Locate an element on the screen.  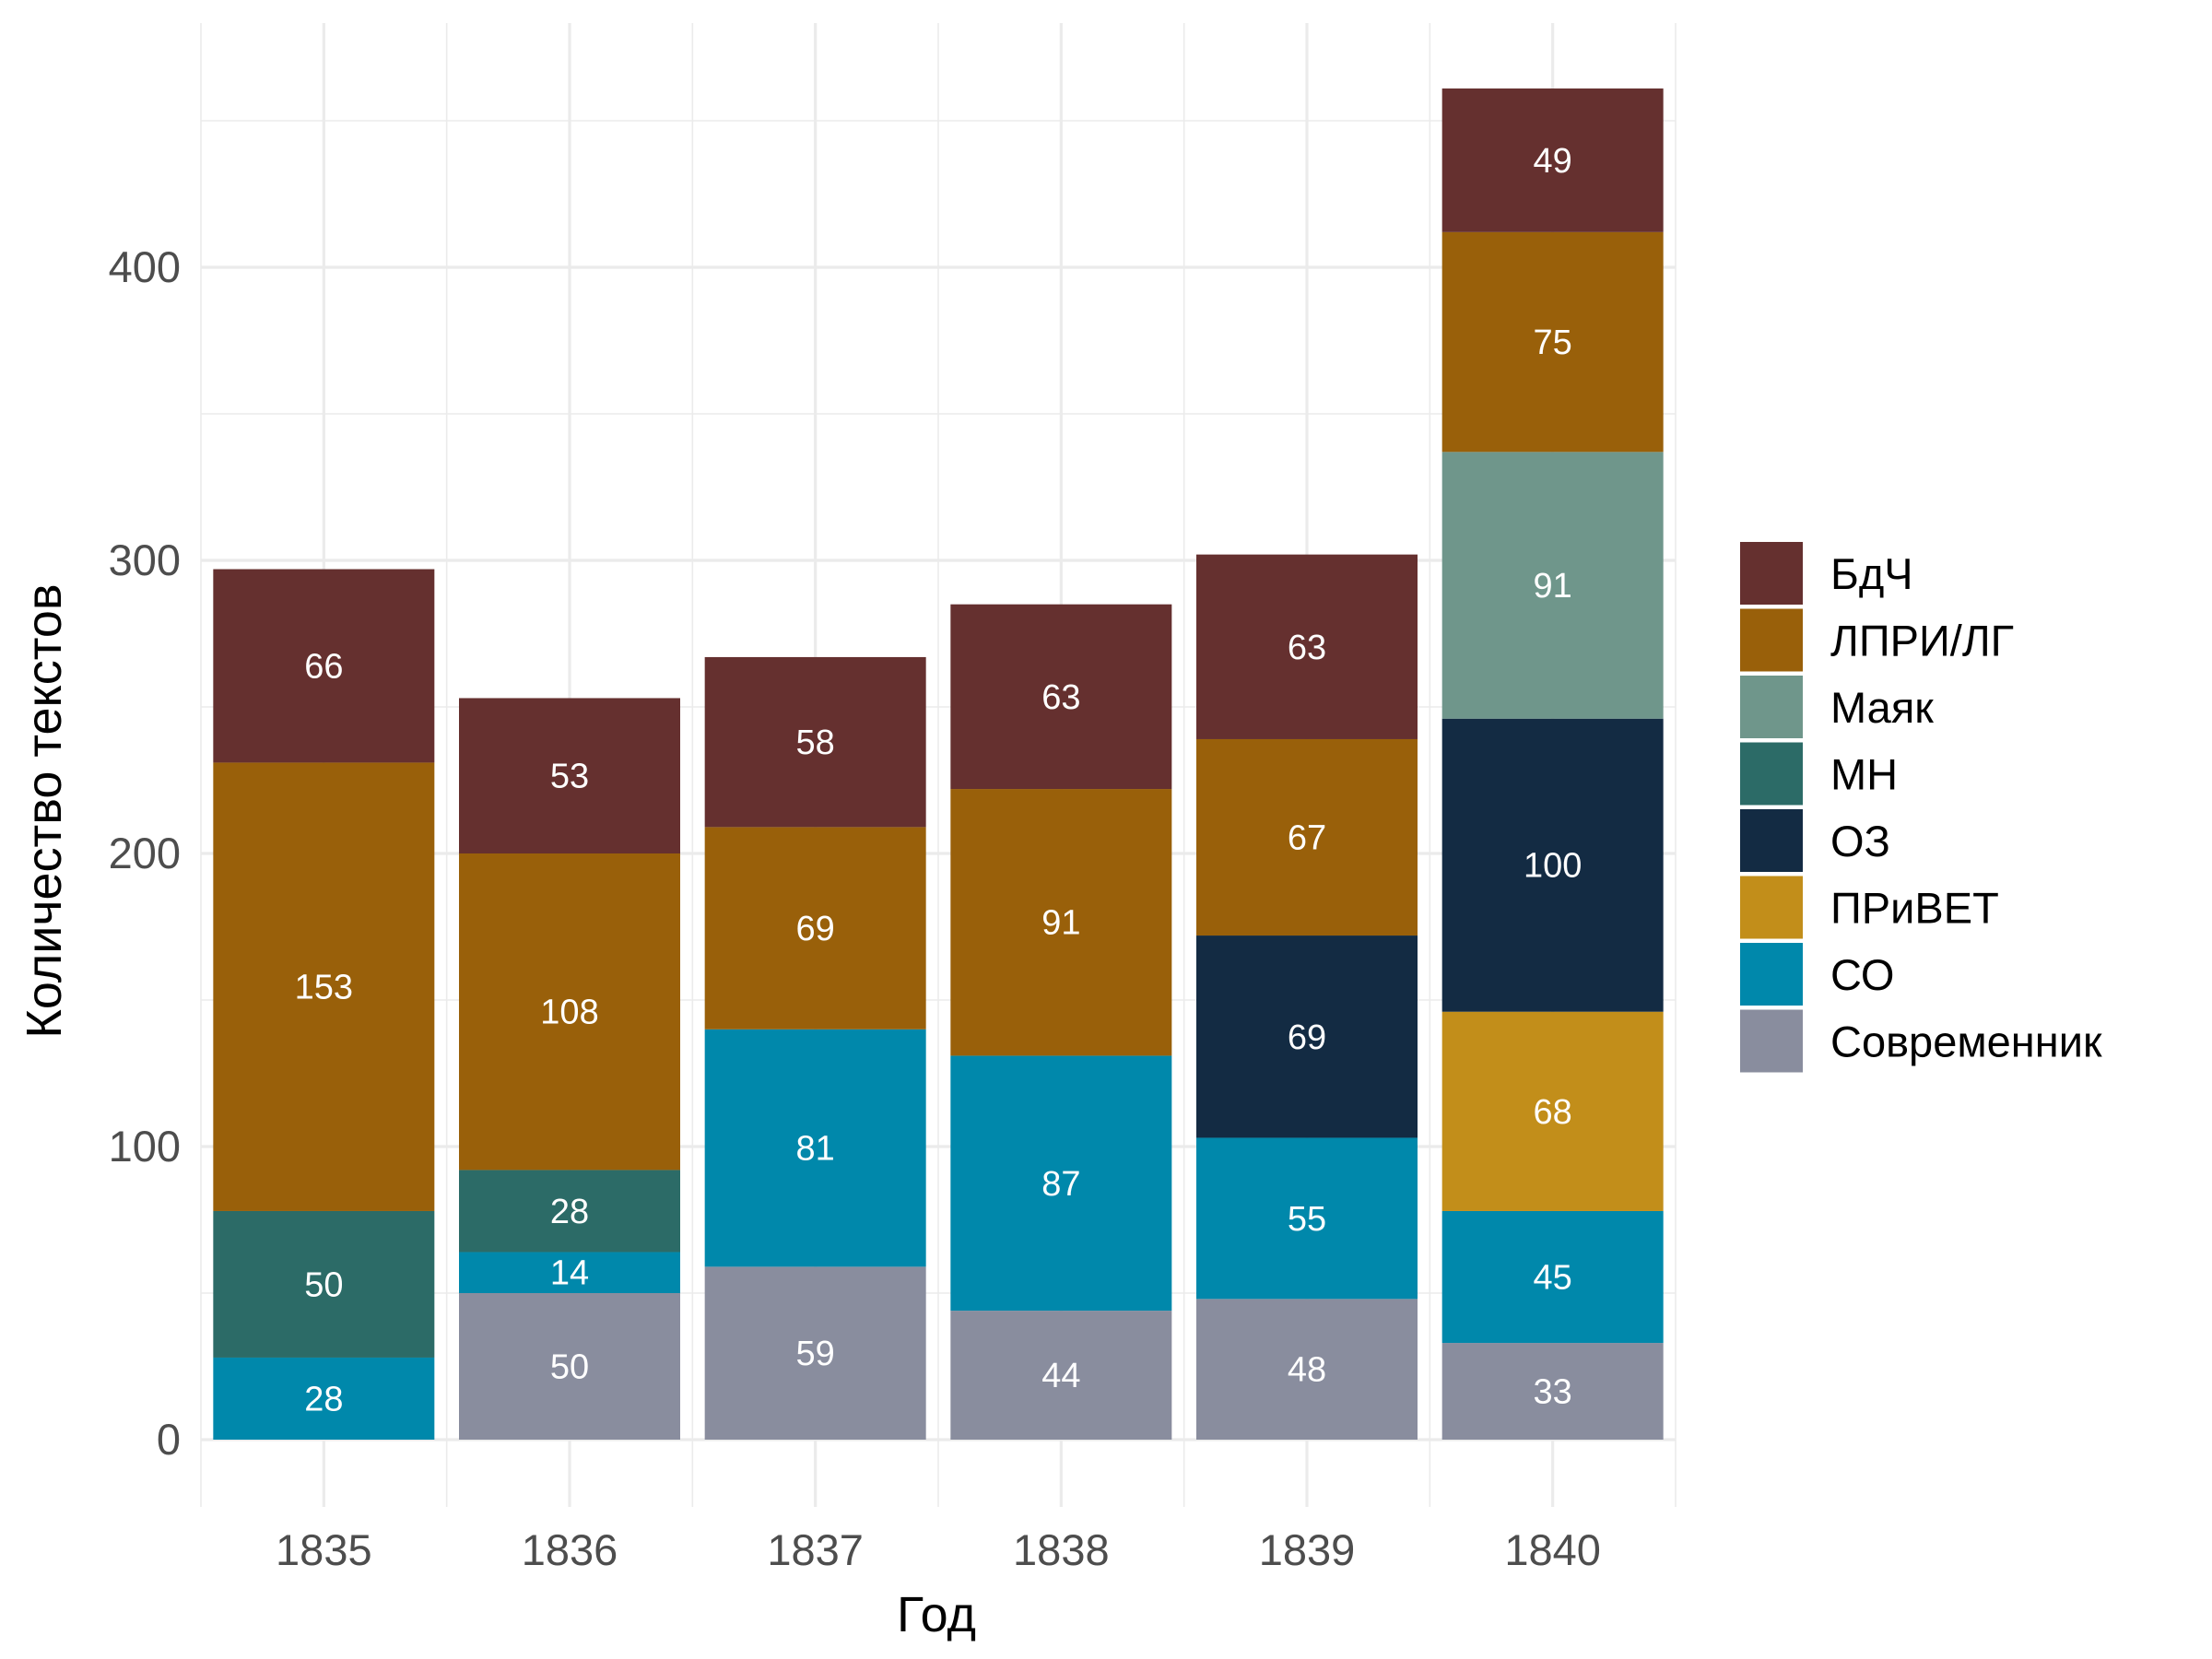
bar-value-label: 153 is located at coordinates (324, 988).